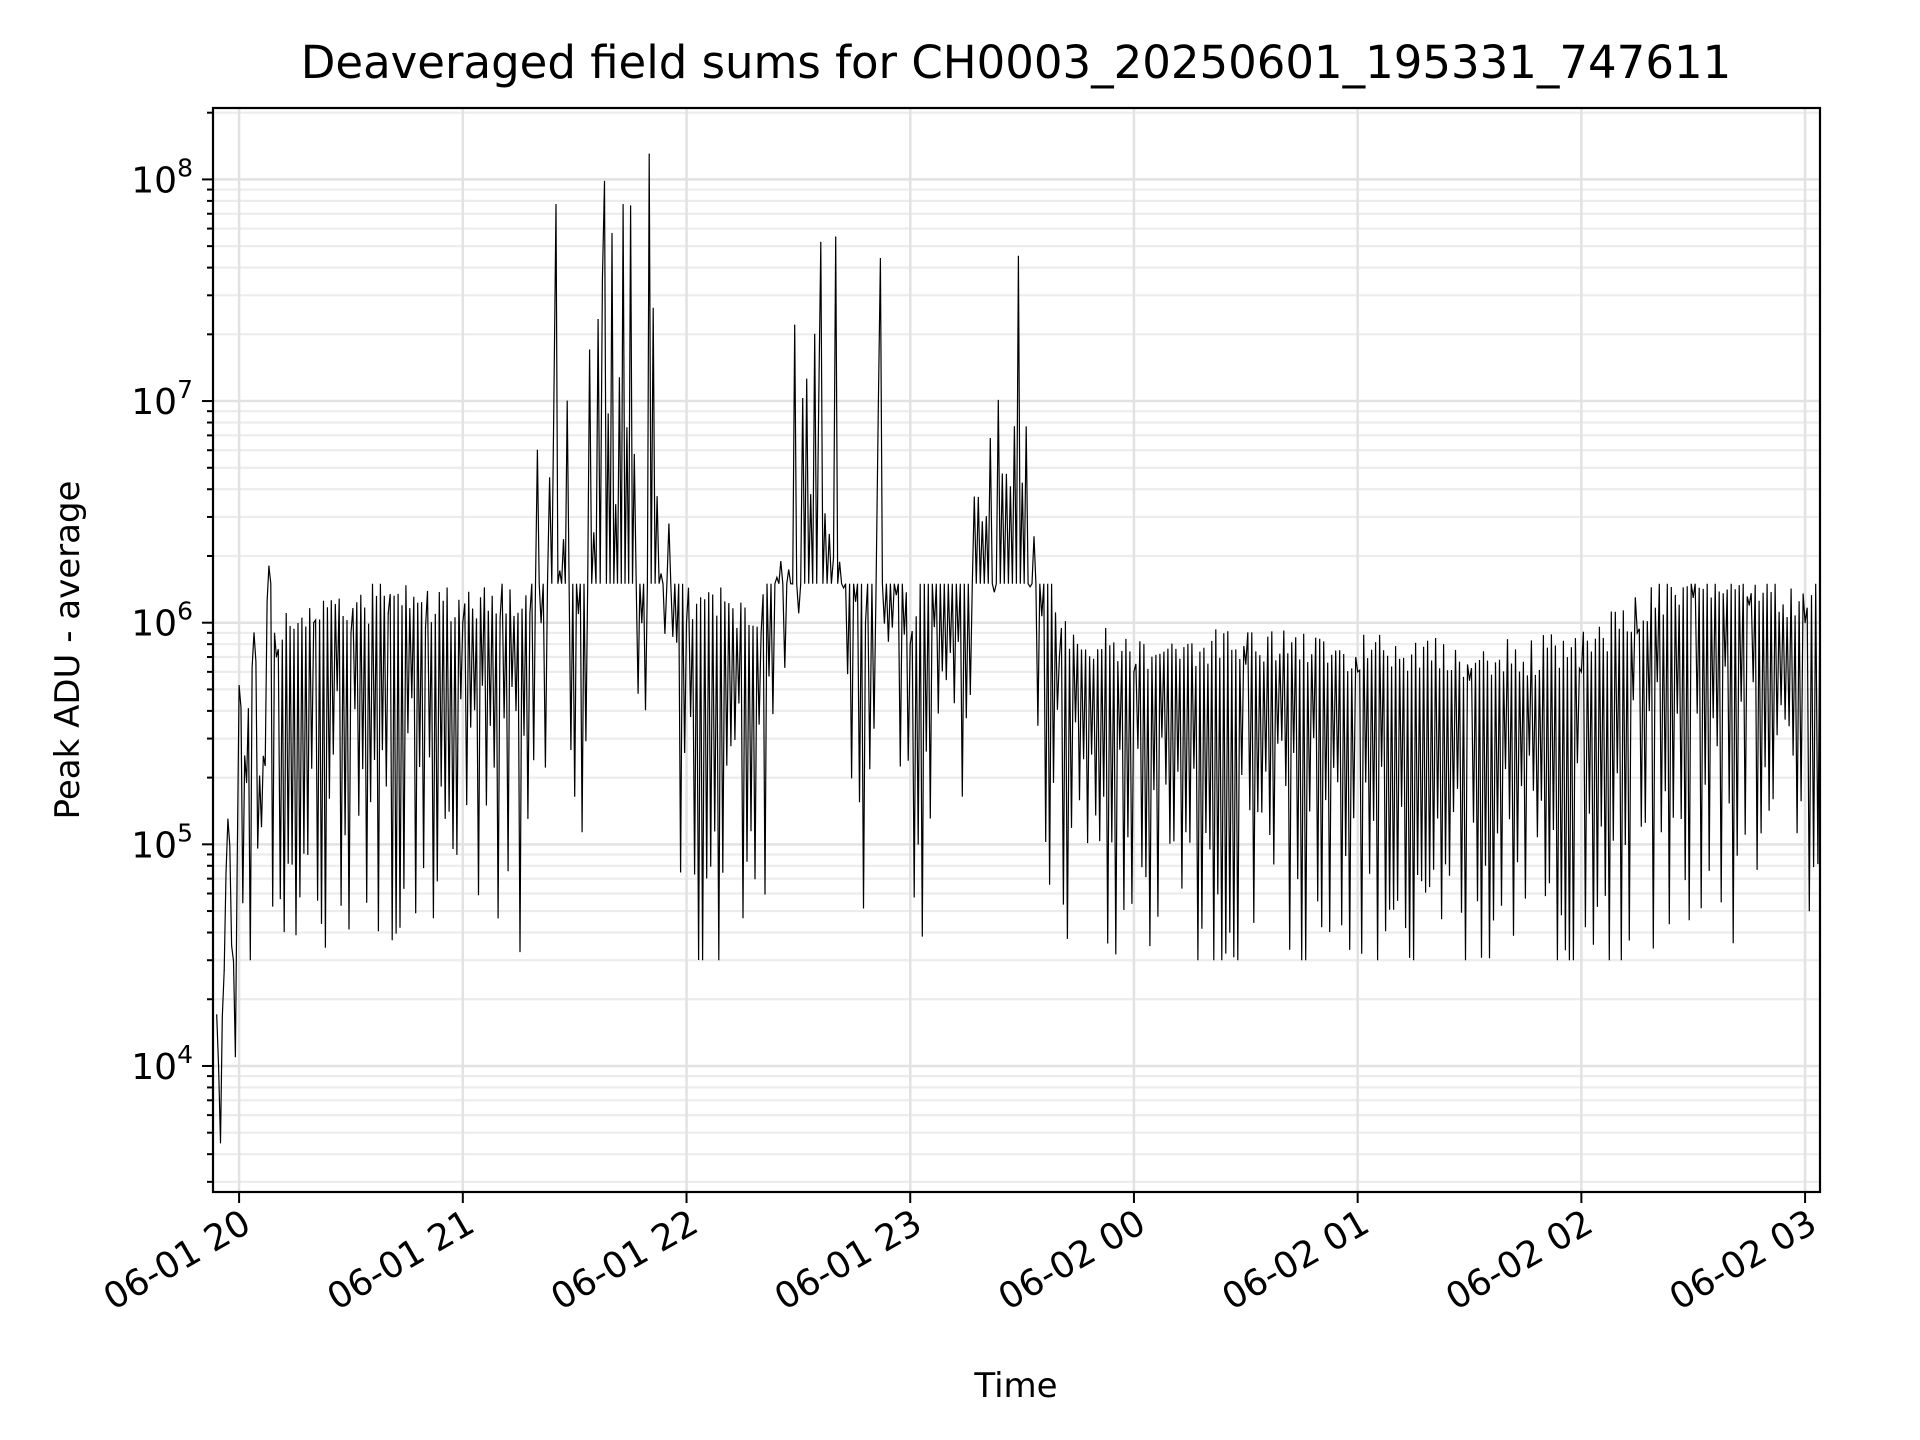 This screenshot has width=1920, height=1440. What do you see at coordinates (162, 177) in the screenshot?
I see `y-tick-label: 10⁸` at bounding box center [162, 177].